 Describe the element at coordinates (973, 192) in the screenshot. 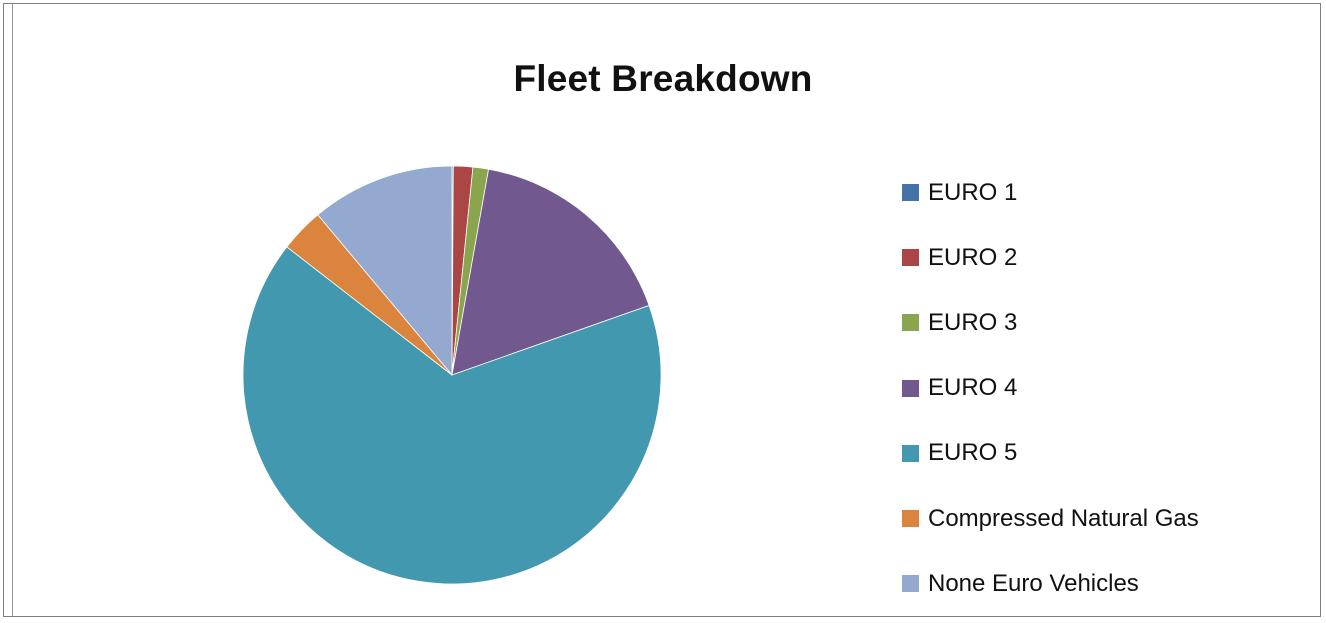

I see `legend-label: EURO 1` at that location.